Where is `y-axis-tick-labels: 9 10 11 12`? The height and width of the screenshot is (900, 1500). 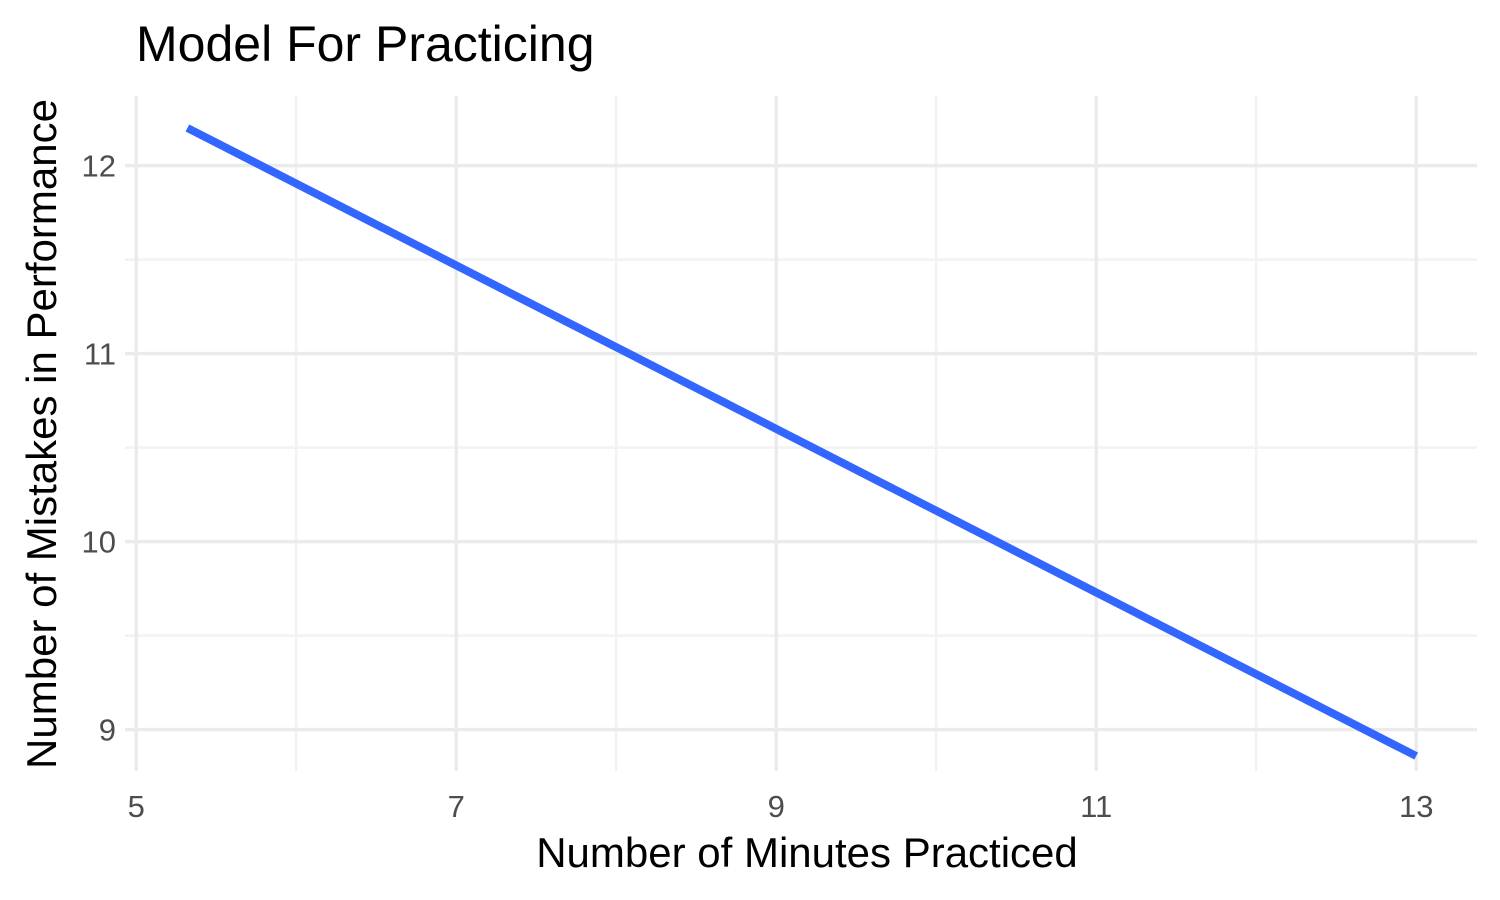
y-axis-tick-labels: 9 10 11 12 is located at coordinates (99, 448).